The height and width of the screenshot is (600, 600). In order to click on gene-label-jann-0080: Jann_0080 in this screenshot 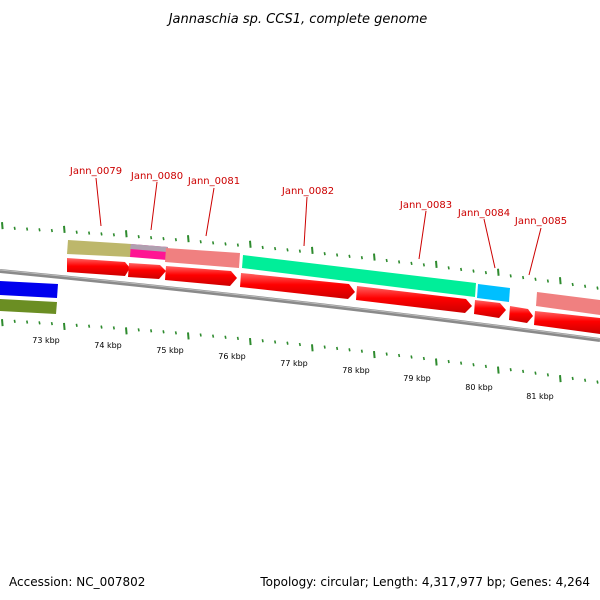, I will do `click(156, 176)`.